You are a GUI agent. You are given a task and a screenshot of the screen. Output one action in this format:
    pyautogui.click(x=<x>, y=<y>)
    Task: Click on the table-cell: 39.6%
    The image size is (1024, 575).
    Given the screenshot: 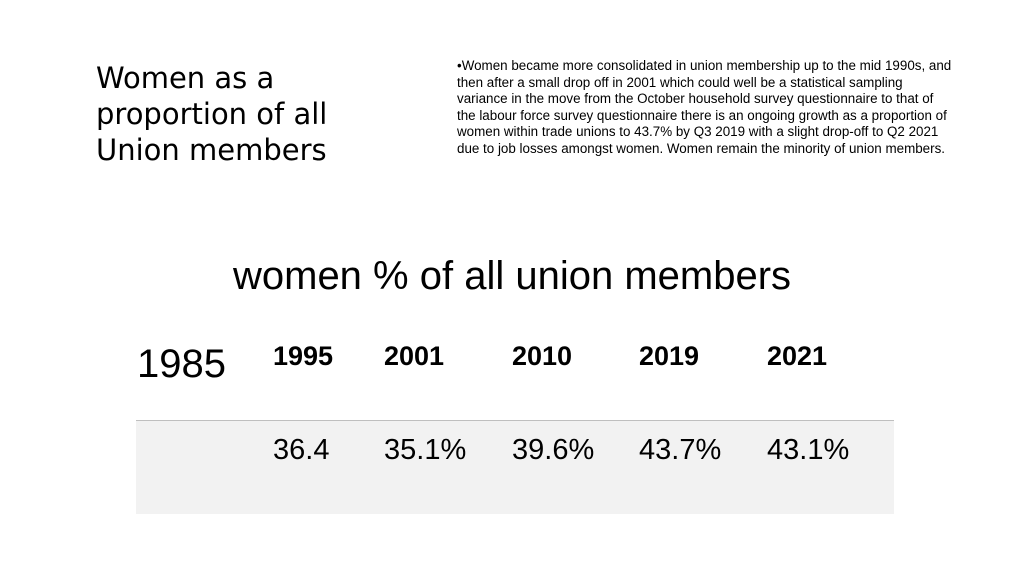 What is the action you would take?
    pyautogui.click(x=553, y=450)
    